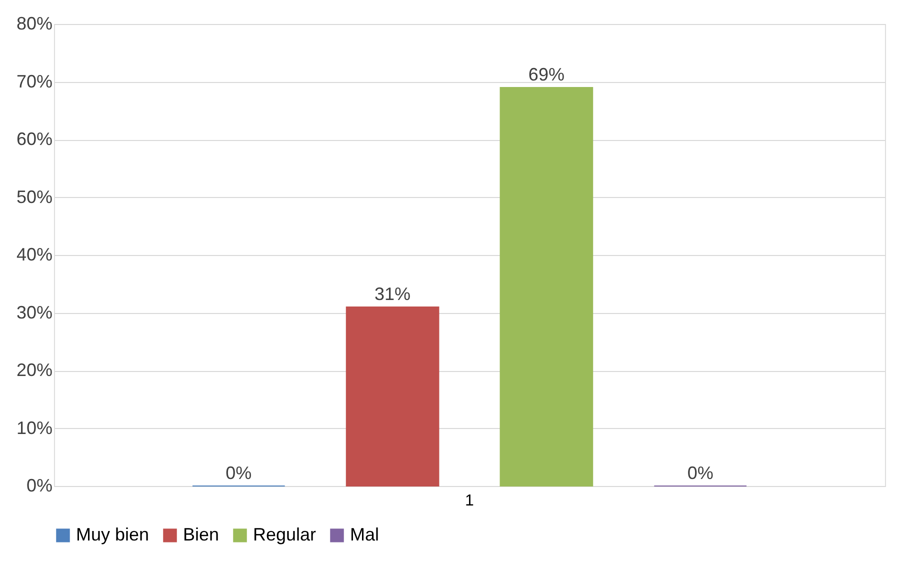 Image resolution: width=922 pixels, height=581 pixels. Describe the element at coordinates (284, 534) in the screenshot. I see `legend-label: Regular` at that location.